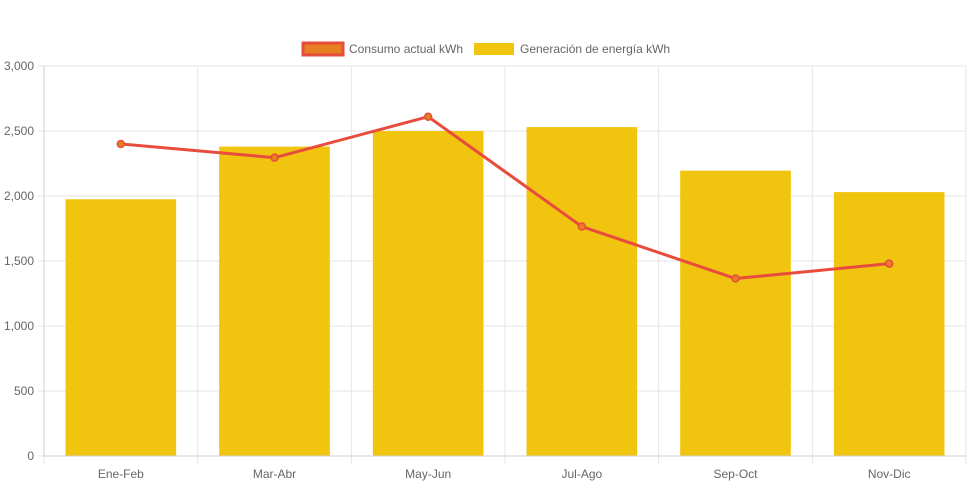  I want to click on consumo-point-jul-ago, so click(582, 226).